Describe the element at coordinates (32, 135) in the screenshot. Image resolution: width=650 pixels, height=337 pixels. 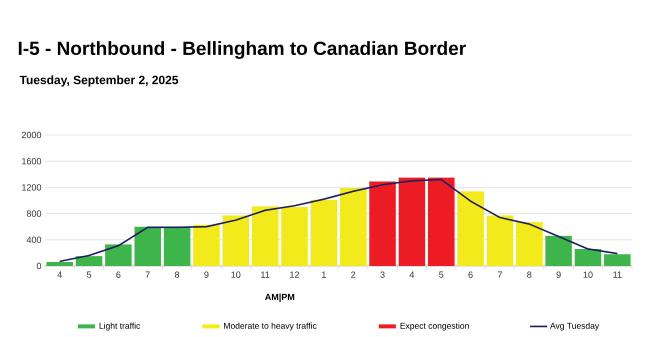
I see `y-tick-label: 2000` at that location.